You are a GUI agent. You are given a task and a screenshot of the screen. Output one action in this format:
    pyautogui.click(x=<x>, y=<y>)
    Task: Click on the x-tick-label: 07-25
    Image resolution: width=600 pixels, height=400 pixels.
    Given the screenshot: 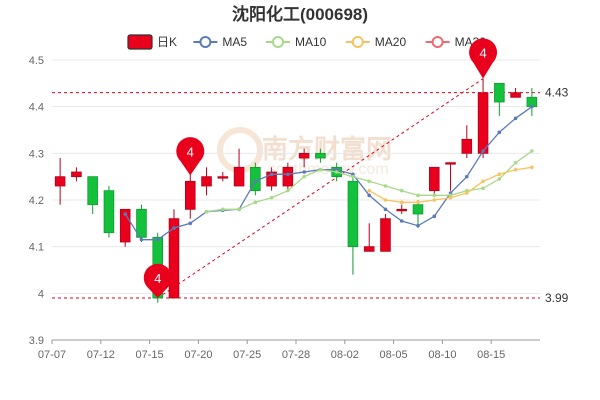 What is the action you would take?
    pyautogui.click(x=247, y=355)
    